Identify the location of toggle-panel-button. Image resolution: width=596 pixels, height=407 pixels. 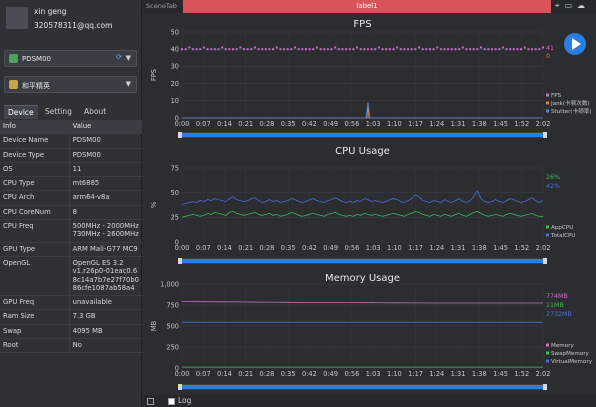
(150, 401).